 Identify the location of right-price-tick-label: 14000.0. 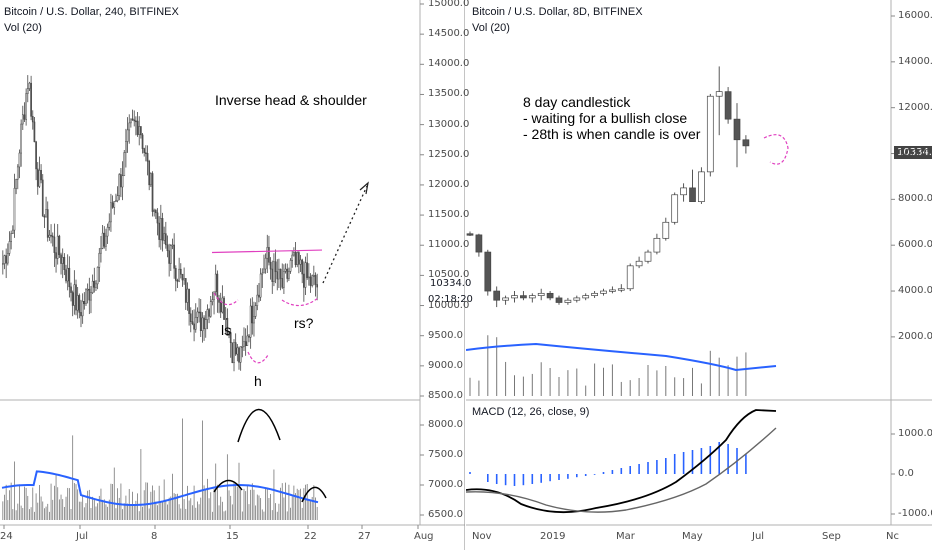
(915, 61).